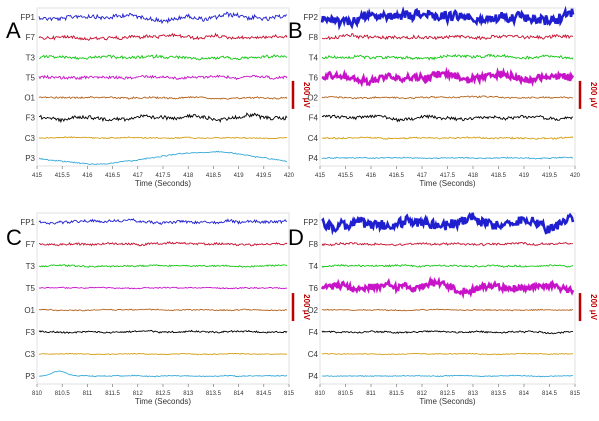 The height and width of the screenshot is (421, 599). What do you see at coordinates (214, 176) in the screenshot?
I see `x-tick-label: 418.5` at bounding box center [214, 176].